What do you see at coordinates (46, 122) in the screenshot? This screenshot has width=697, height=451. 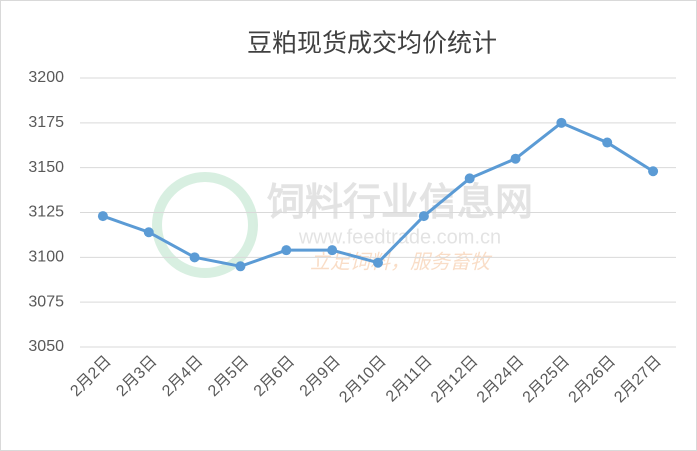 I see `y-tick-label: 3175` at bounding box center [46, 122].